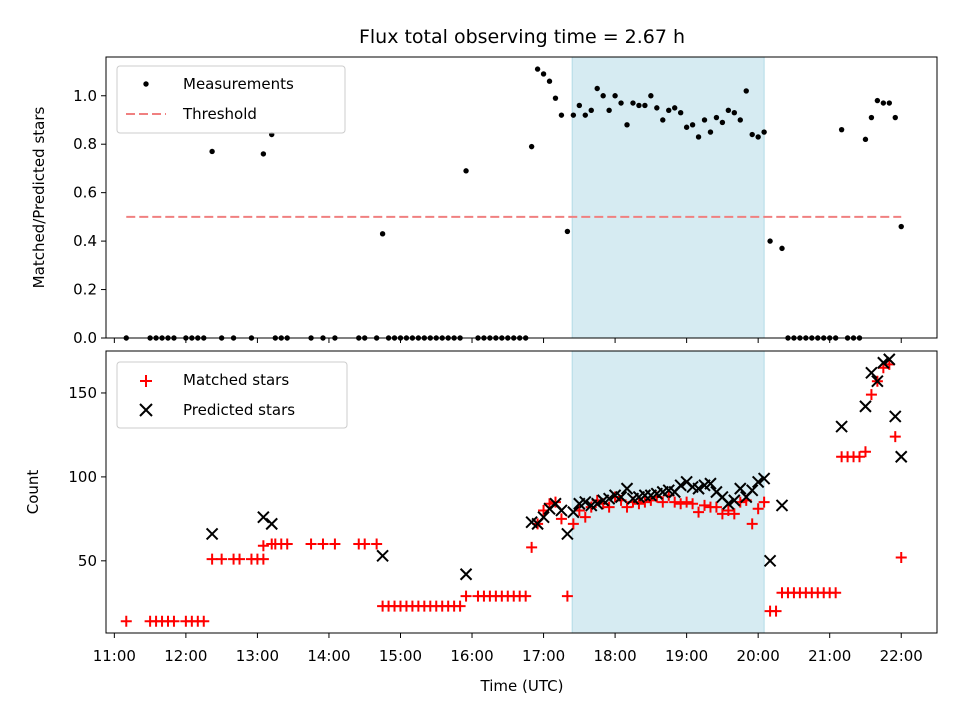 This screenshot has width=960, height=720. What do you see at coordinates (85, 144) in the screenshot?
I see `y-tick-label: 0.8` at bounding box center [85, 144].